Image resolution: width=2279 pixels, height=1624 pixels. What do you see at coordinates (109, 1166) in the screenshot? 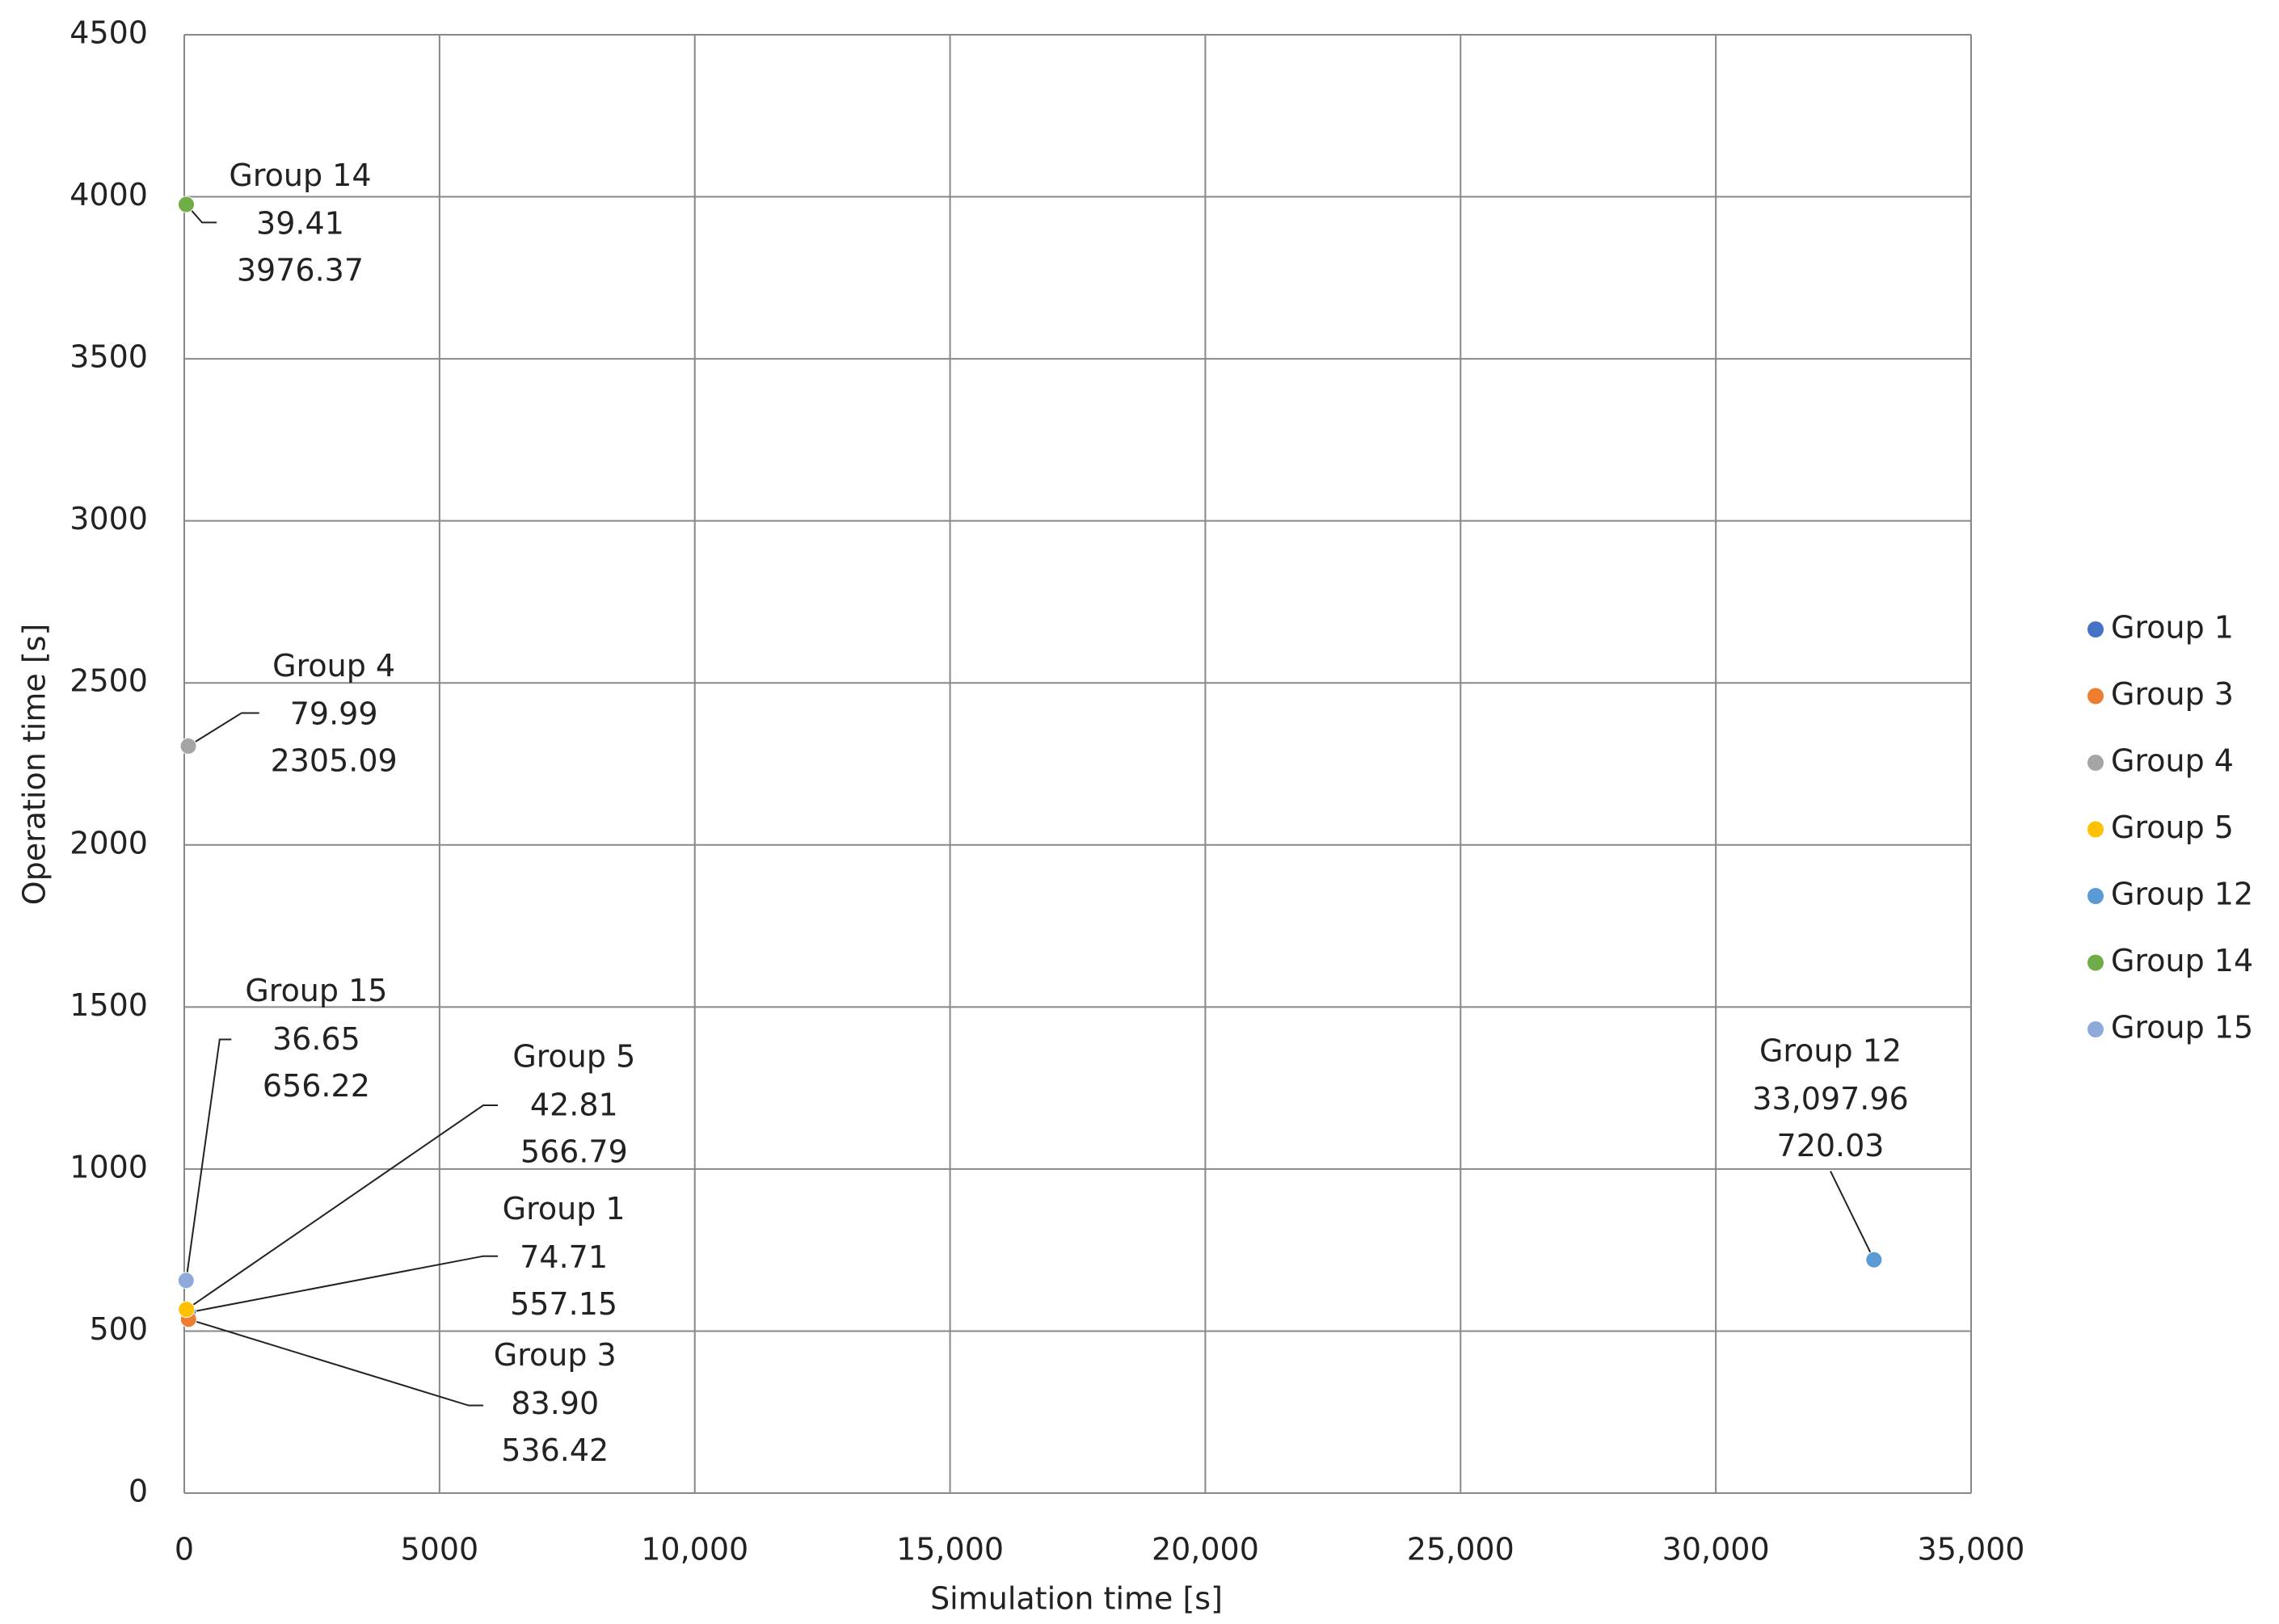
I see `y-tick-label: 1000` at bounding box center [109, 1166].